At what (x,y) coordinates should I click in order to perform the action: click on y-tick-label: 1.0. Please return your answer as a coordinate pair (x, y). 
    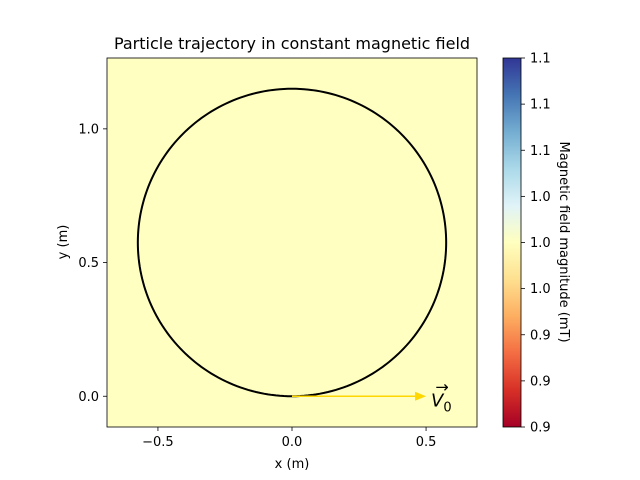
    Looking at the image, I should click on (88, 129).